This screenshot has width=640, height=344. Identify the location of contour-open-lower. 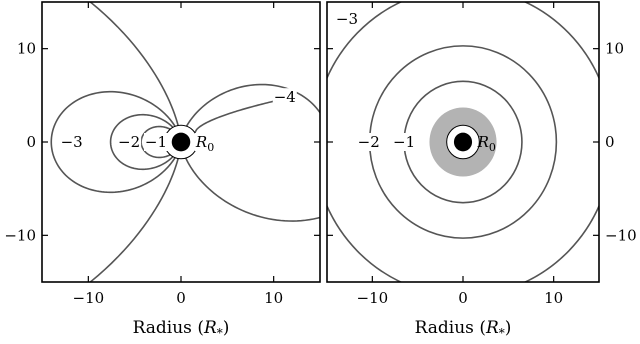
(250, 182).